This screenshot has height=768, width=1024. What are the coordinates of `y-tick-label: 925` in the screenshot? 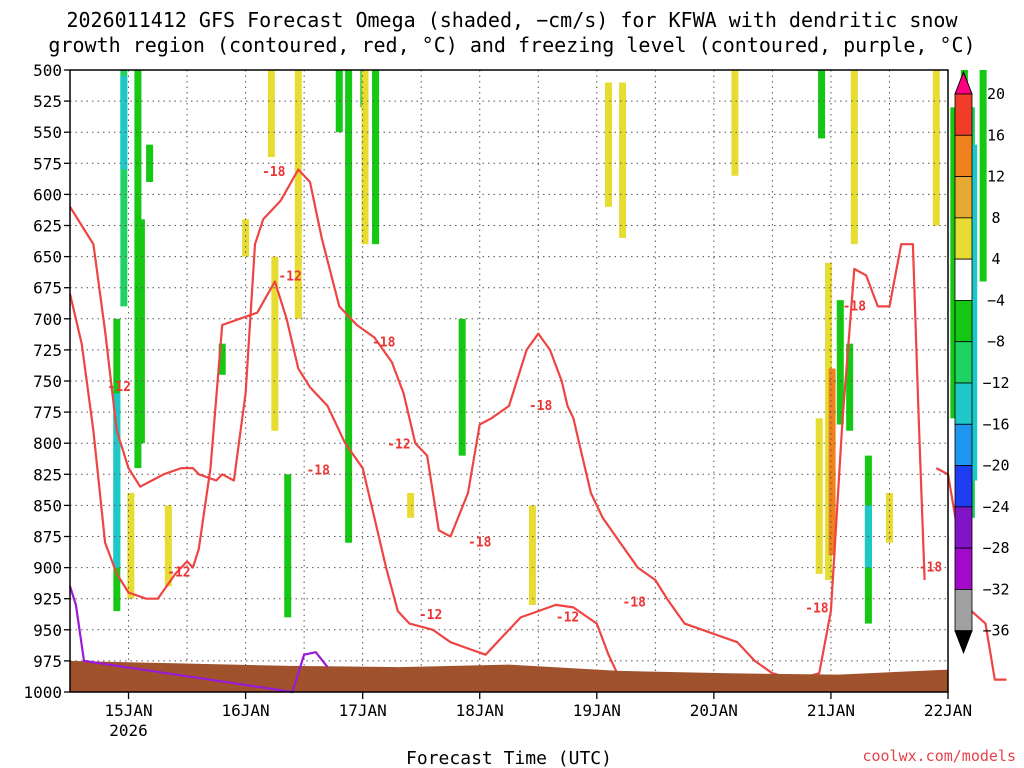 It's located at (47, 599).